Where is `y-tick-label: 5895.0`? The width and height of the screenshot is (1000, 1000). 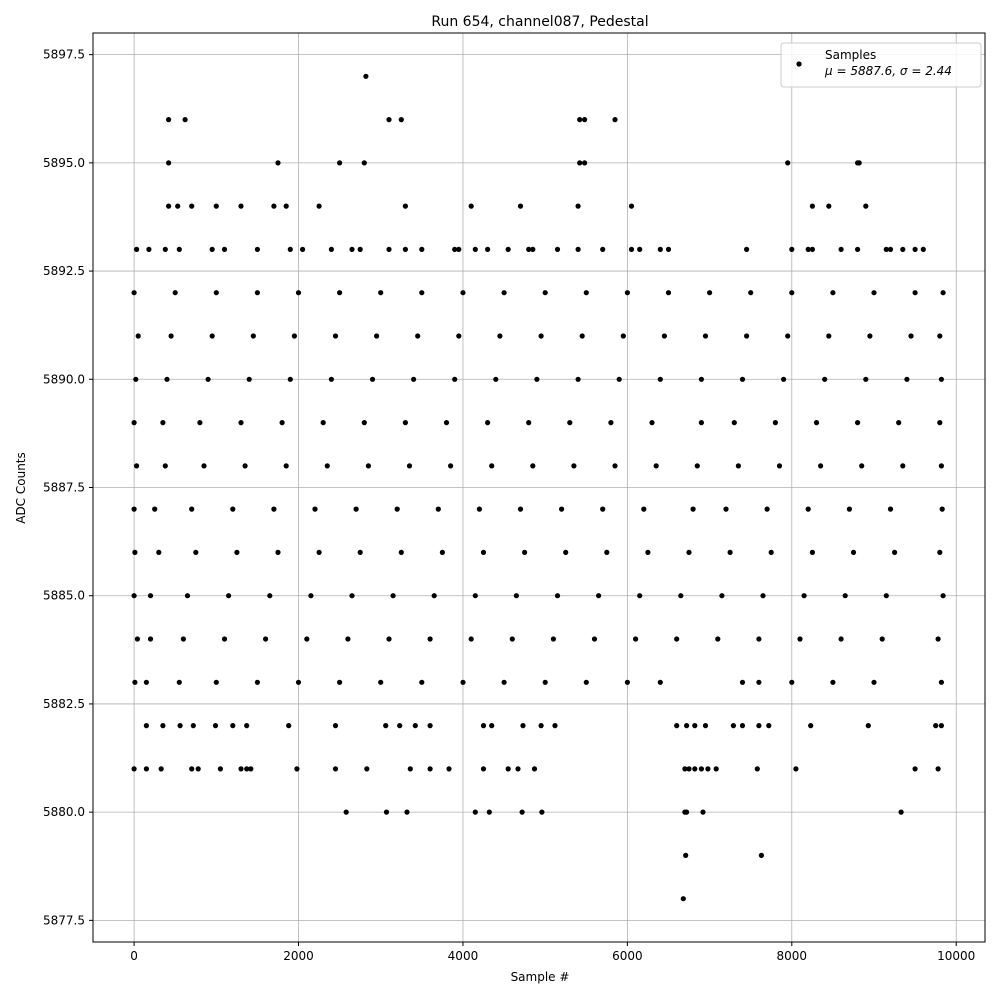
y-tick-label: 5895.0 is located at coordinates (64, 163).